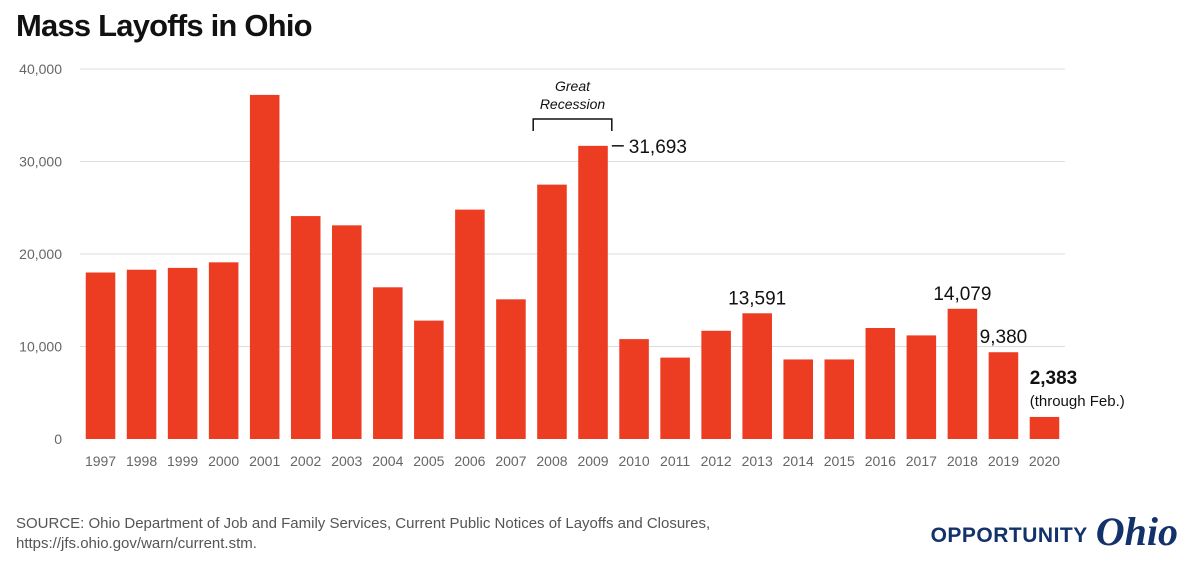 The image size is (1200, 568). Describe the element at coordinates (387, 461) in the screenshot. I see `x-tick-label: 2004` at that location.